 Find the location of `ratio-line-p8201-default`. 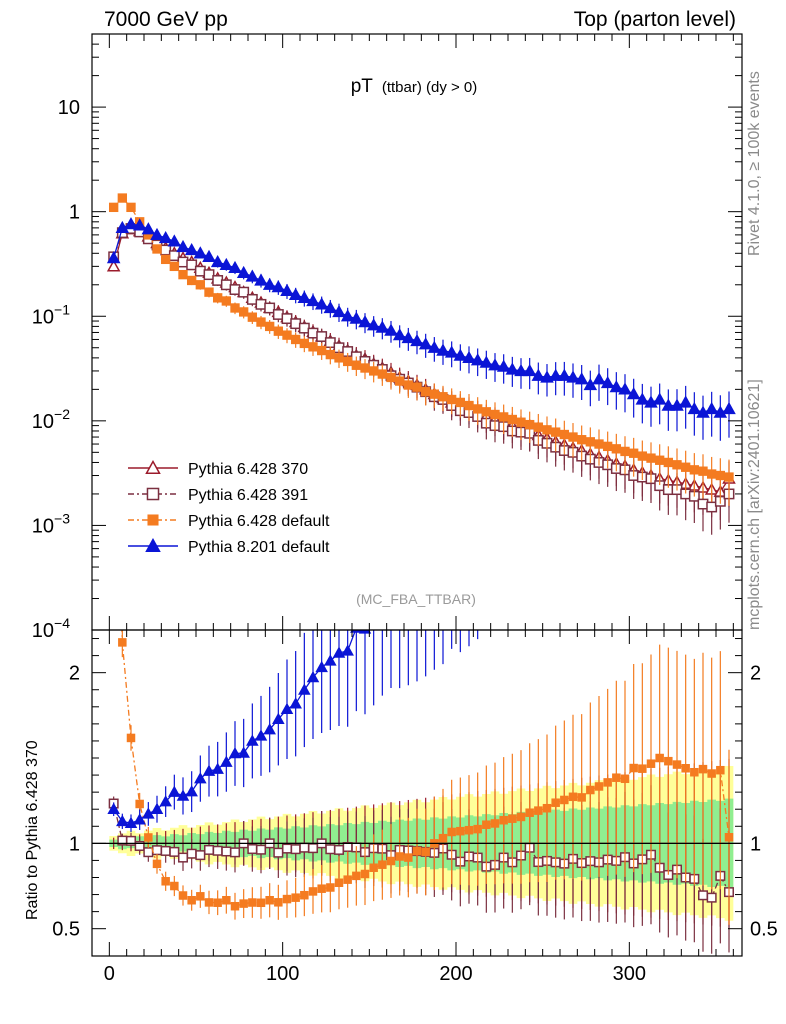

ratio-line-p8201-default is located at coordinates (235, 727).